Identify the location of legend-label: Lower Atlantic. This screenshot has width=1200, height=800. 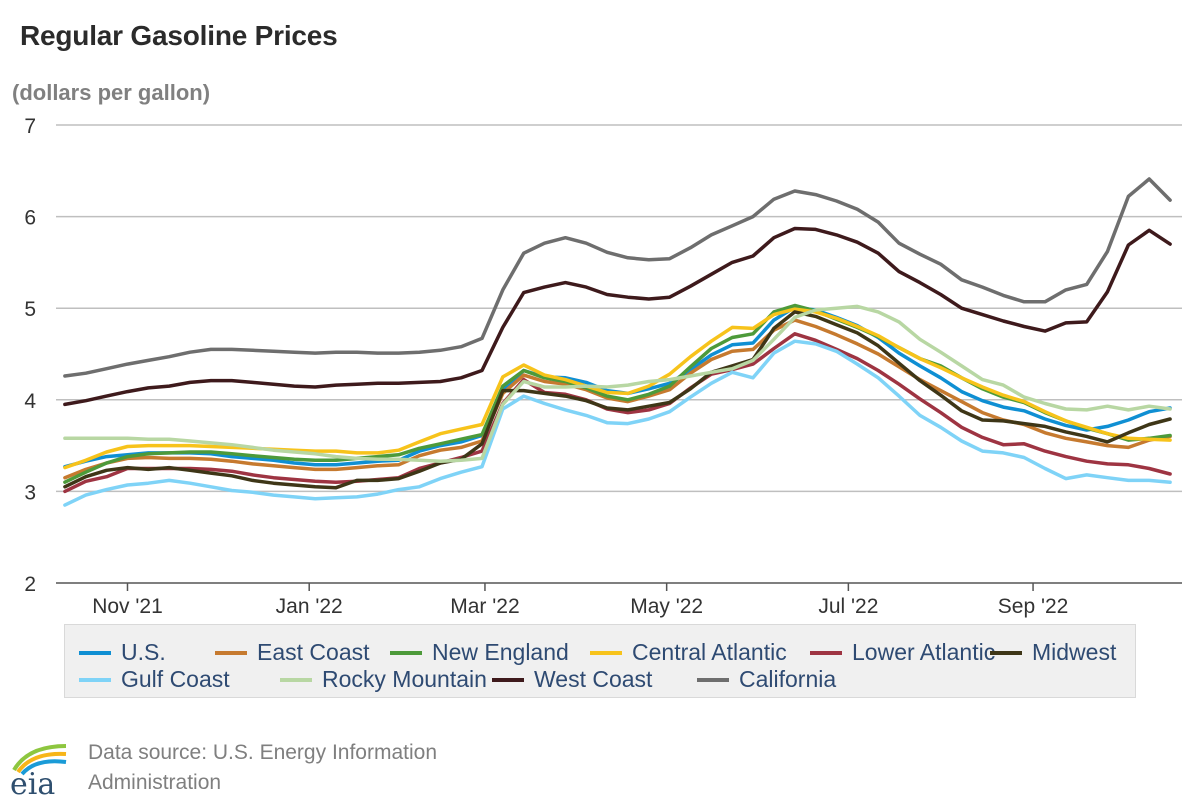
(924, 652).